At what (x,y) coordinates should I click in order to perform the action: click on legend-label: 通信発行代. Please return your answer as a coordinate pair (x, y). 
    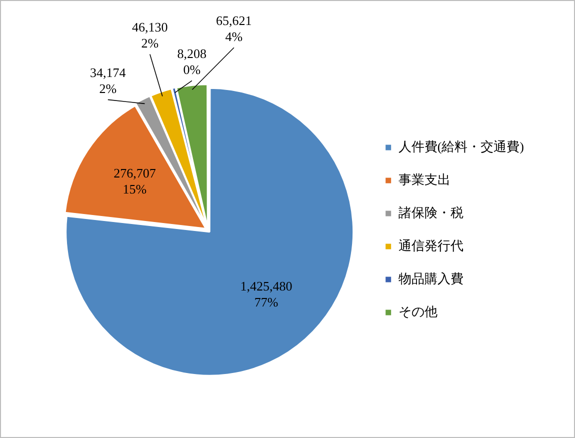
    Looking at the image, I should click on (431, 245).